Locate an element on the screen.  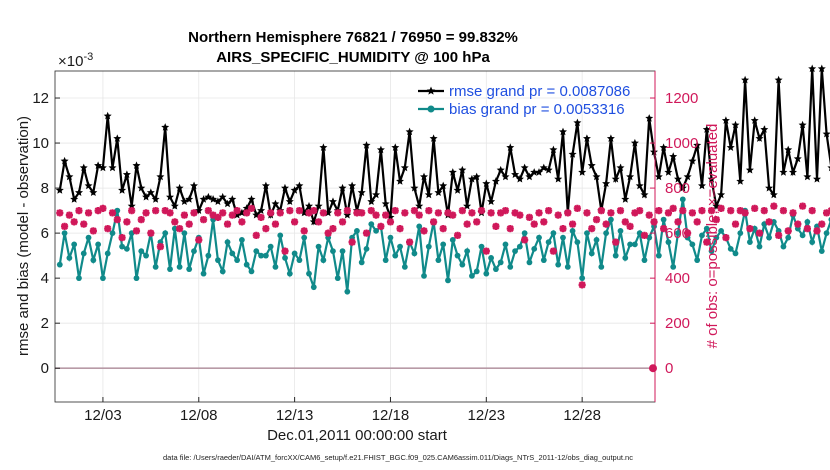
y-tick-label: 10 is located at coordinates (40, 143).